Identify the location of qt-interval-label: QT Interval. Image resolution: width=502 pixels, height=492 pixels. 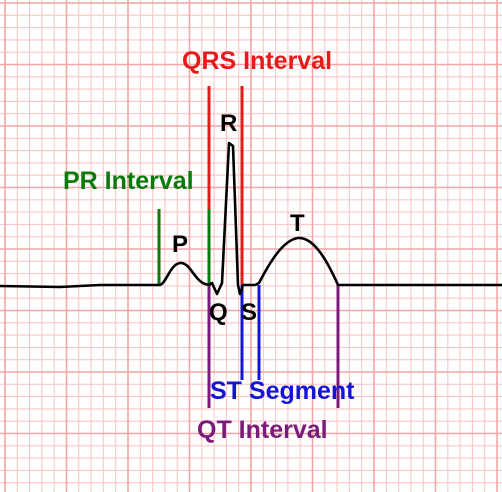
(262, 430).